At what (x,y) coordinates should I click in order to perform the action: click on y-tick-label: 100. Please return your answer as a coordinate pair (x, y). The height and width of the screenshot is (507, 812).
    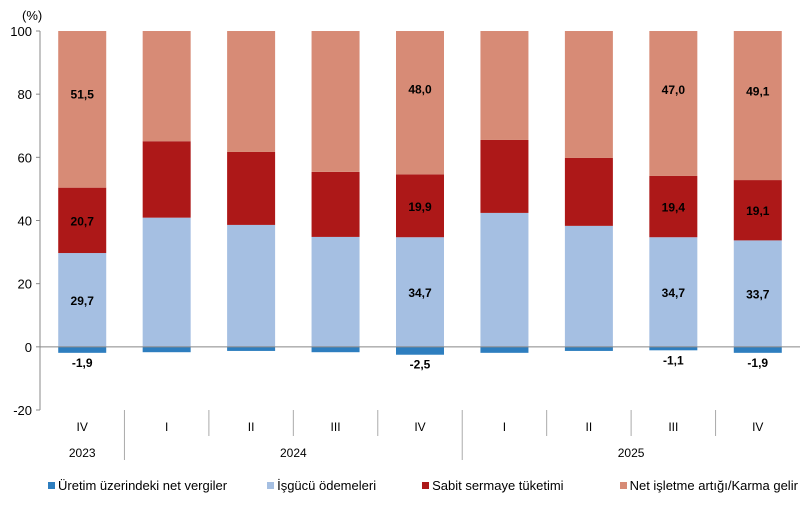
    Looking at the image, I should click on (21, 31).